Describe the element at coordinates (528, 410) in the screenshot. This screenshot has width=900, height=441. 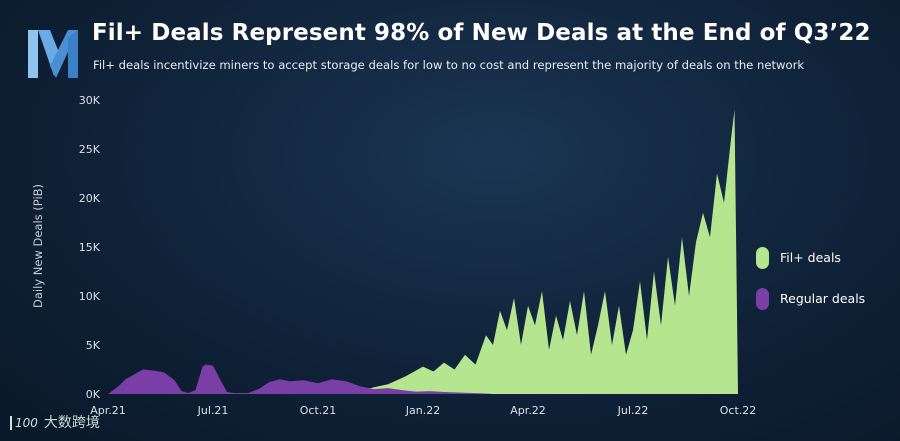
I see `x-tick-label: Apr.22` at that location.